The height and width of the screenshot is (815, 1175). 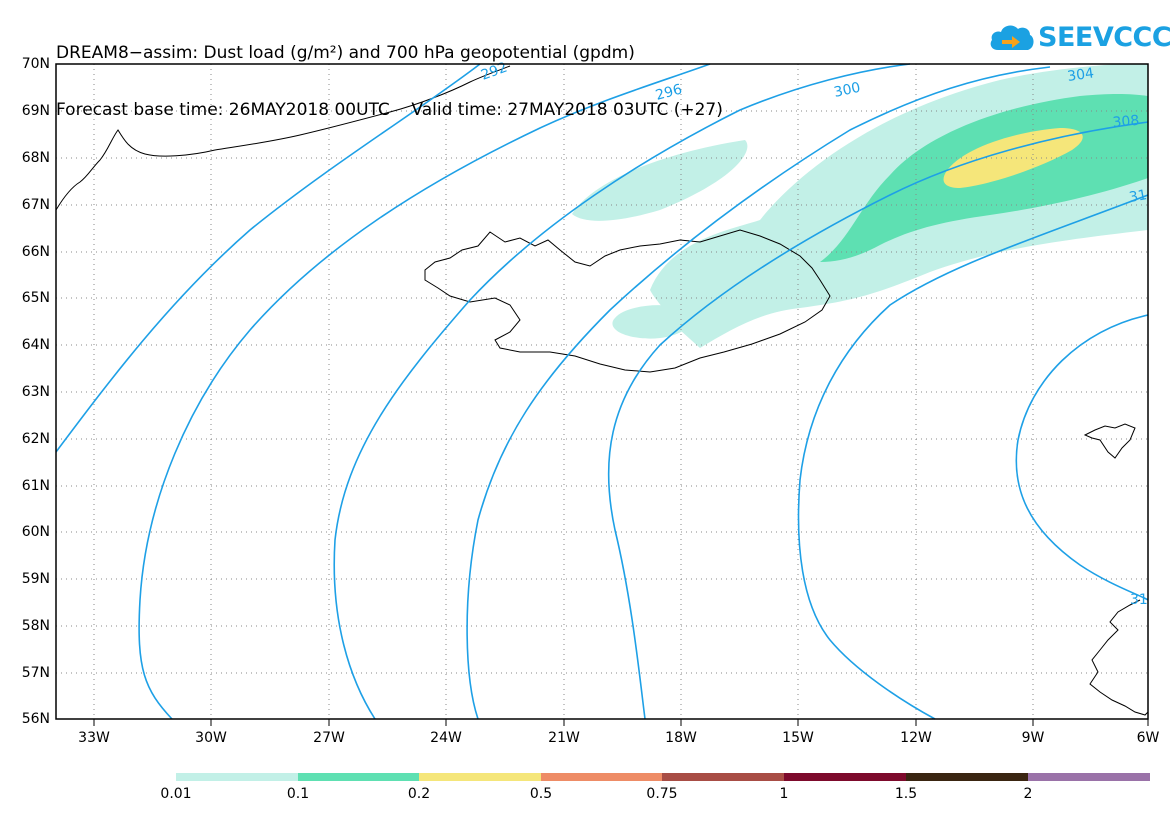 What do you see at coordinates (1148, 738) in the screenshot?
I see `lon-label: 6W` at bounding box center [1148, 738].